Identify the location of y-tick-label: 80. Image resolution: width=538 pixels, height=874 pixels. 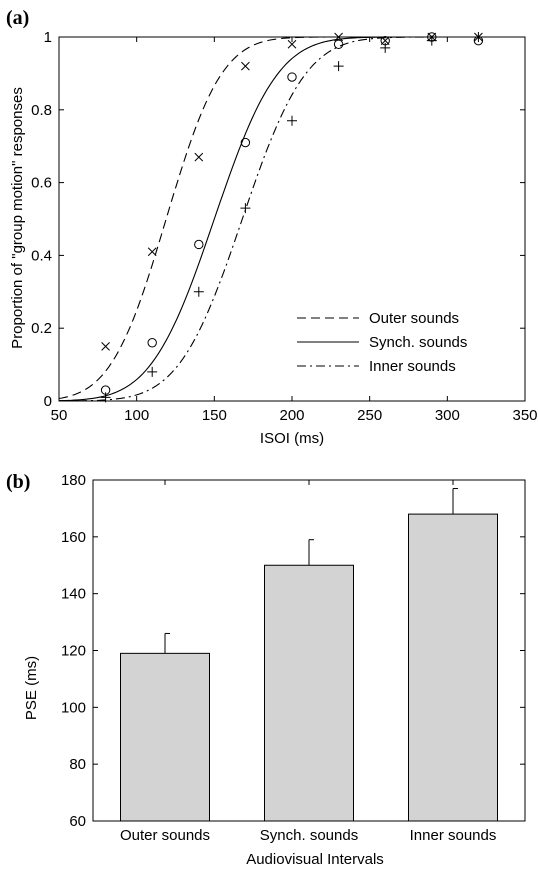
(77, 764).